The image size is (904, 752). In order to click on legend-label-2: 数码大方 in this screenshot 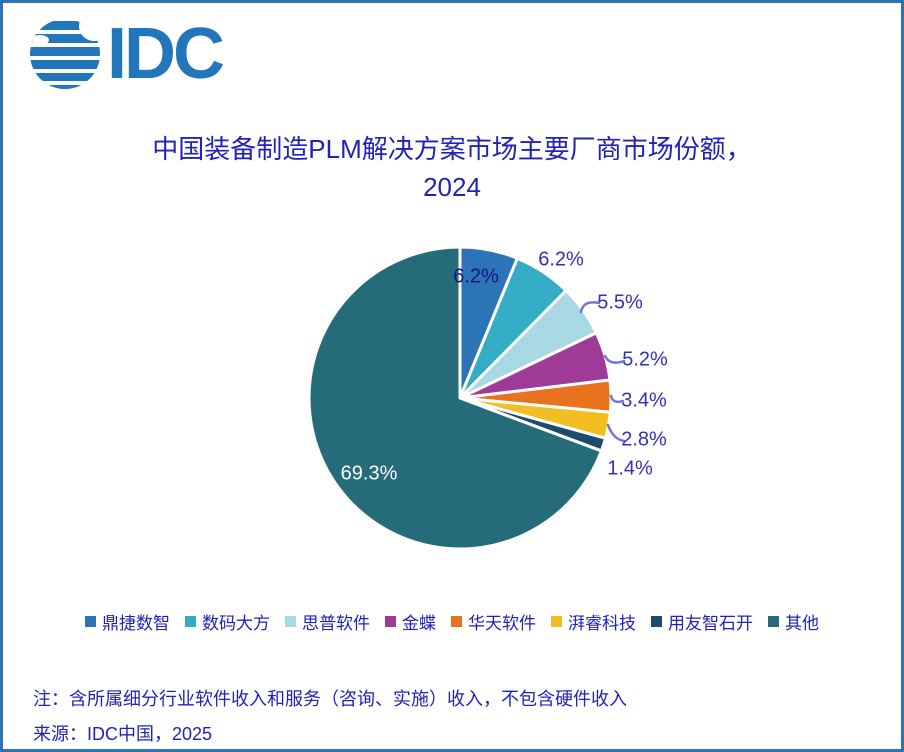, I will do `click(236, 623)`.